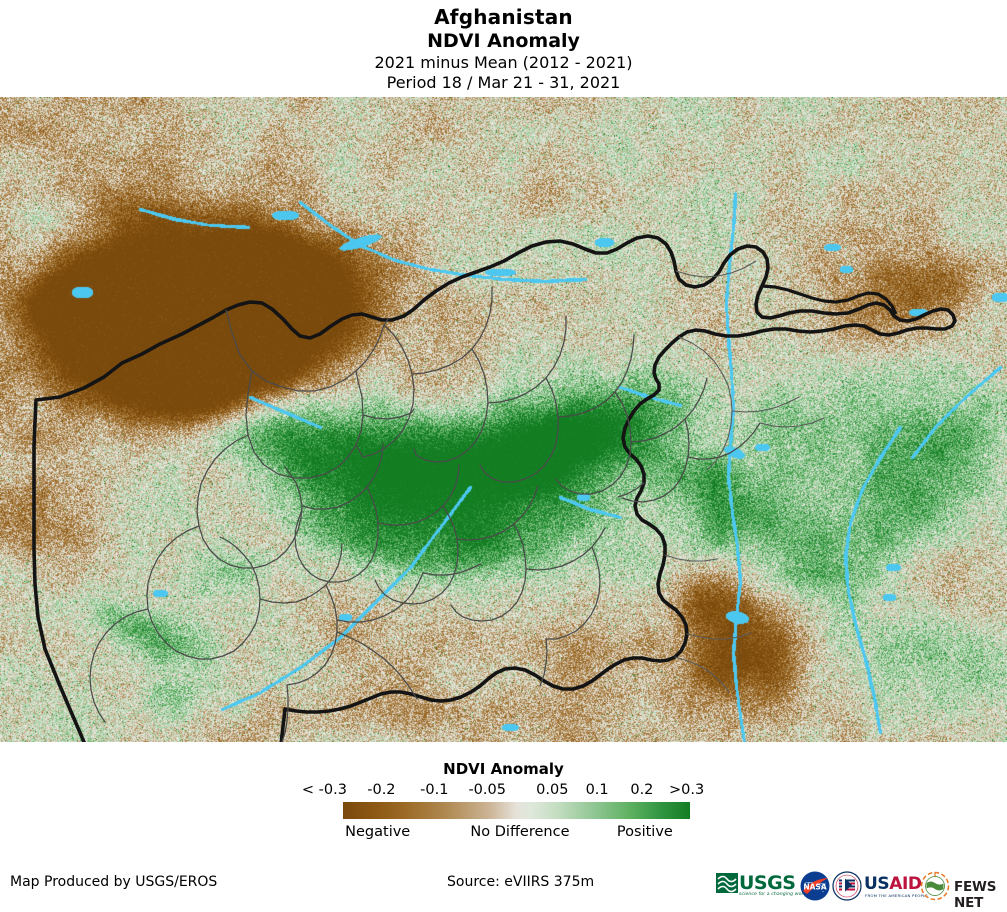 Image resolution: width=1007 pixels, height=912 pixels. Describe the element at coordinates (644, 832) in the screenshot. I see `legend-band-2: Positive` at that location.